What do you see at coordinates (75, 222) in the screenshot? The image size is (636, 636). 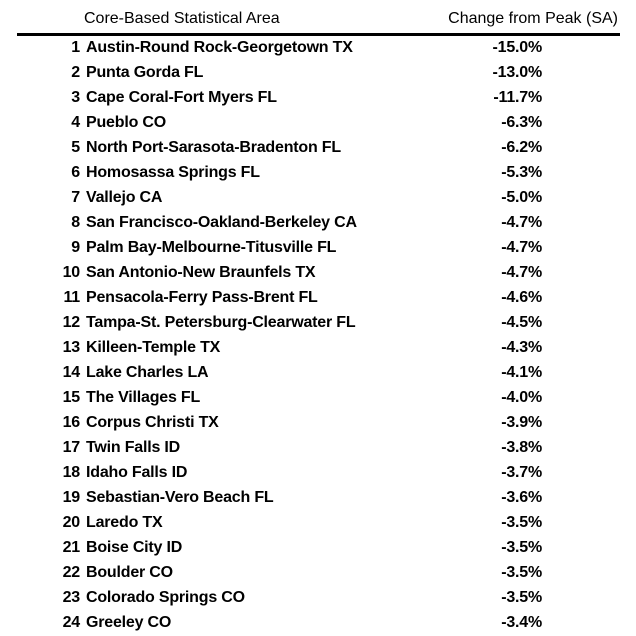 I see `row-rank: 8` at bounding box center [75, 222].